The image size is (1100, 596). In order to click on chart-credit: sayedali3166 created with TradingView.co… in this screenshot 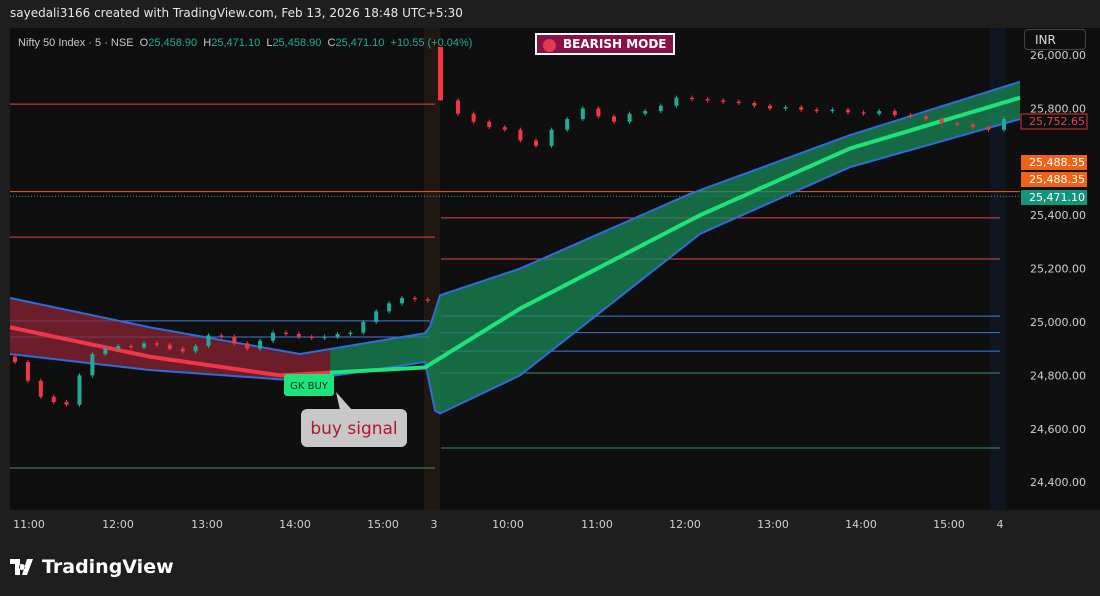, I will do `click(236, 13)`.